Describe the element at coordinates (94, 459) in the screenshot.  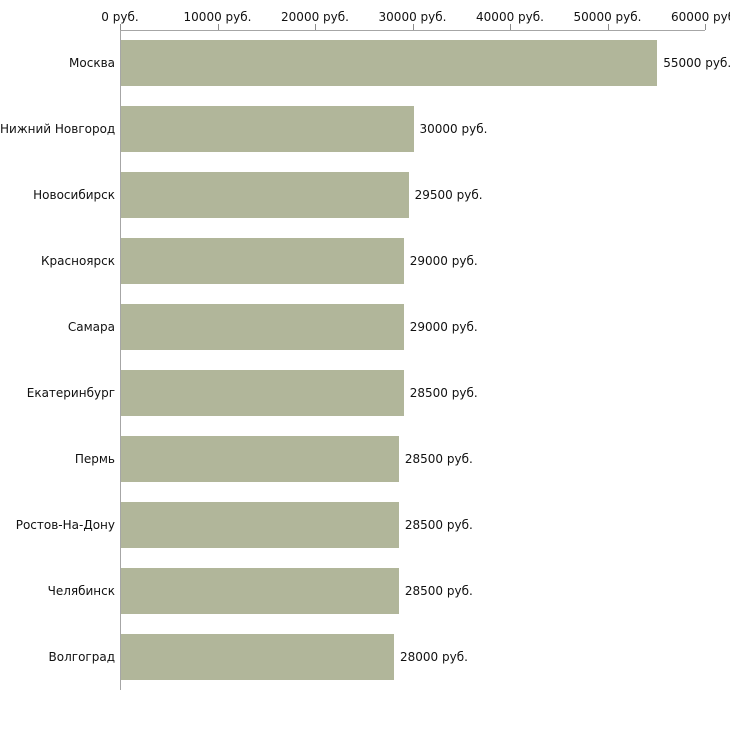
I see `category-label: Пермь` at that location.